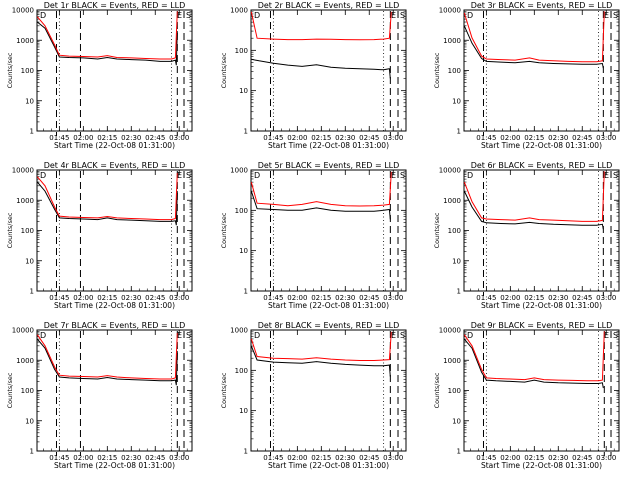  I want to click on panel-title: Det 8r BLACK = Events, RED = LLD, so click(329, 325).